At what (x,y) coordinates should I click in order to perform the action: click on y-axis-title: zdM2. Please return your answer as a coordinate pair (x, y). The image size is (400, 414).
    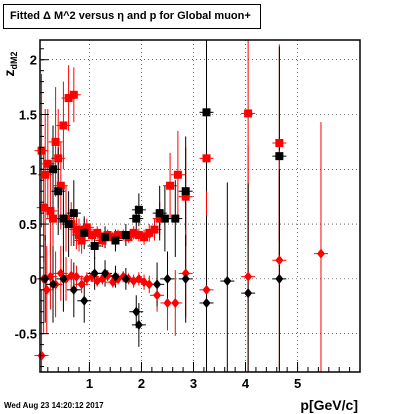
    Looking at the image, I should click on (10, 64).